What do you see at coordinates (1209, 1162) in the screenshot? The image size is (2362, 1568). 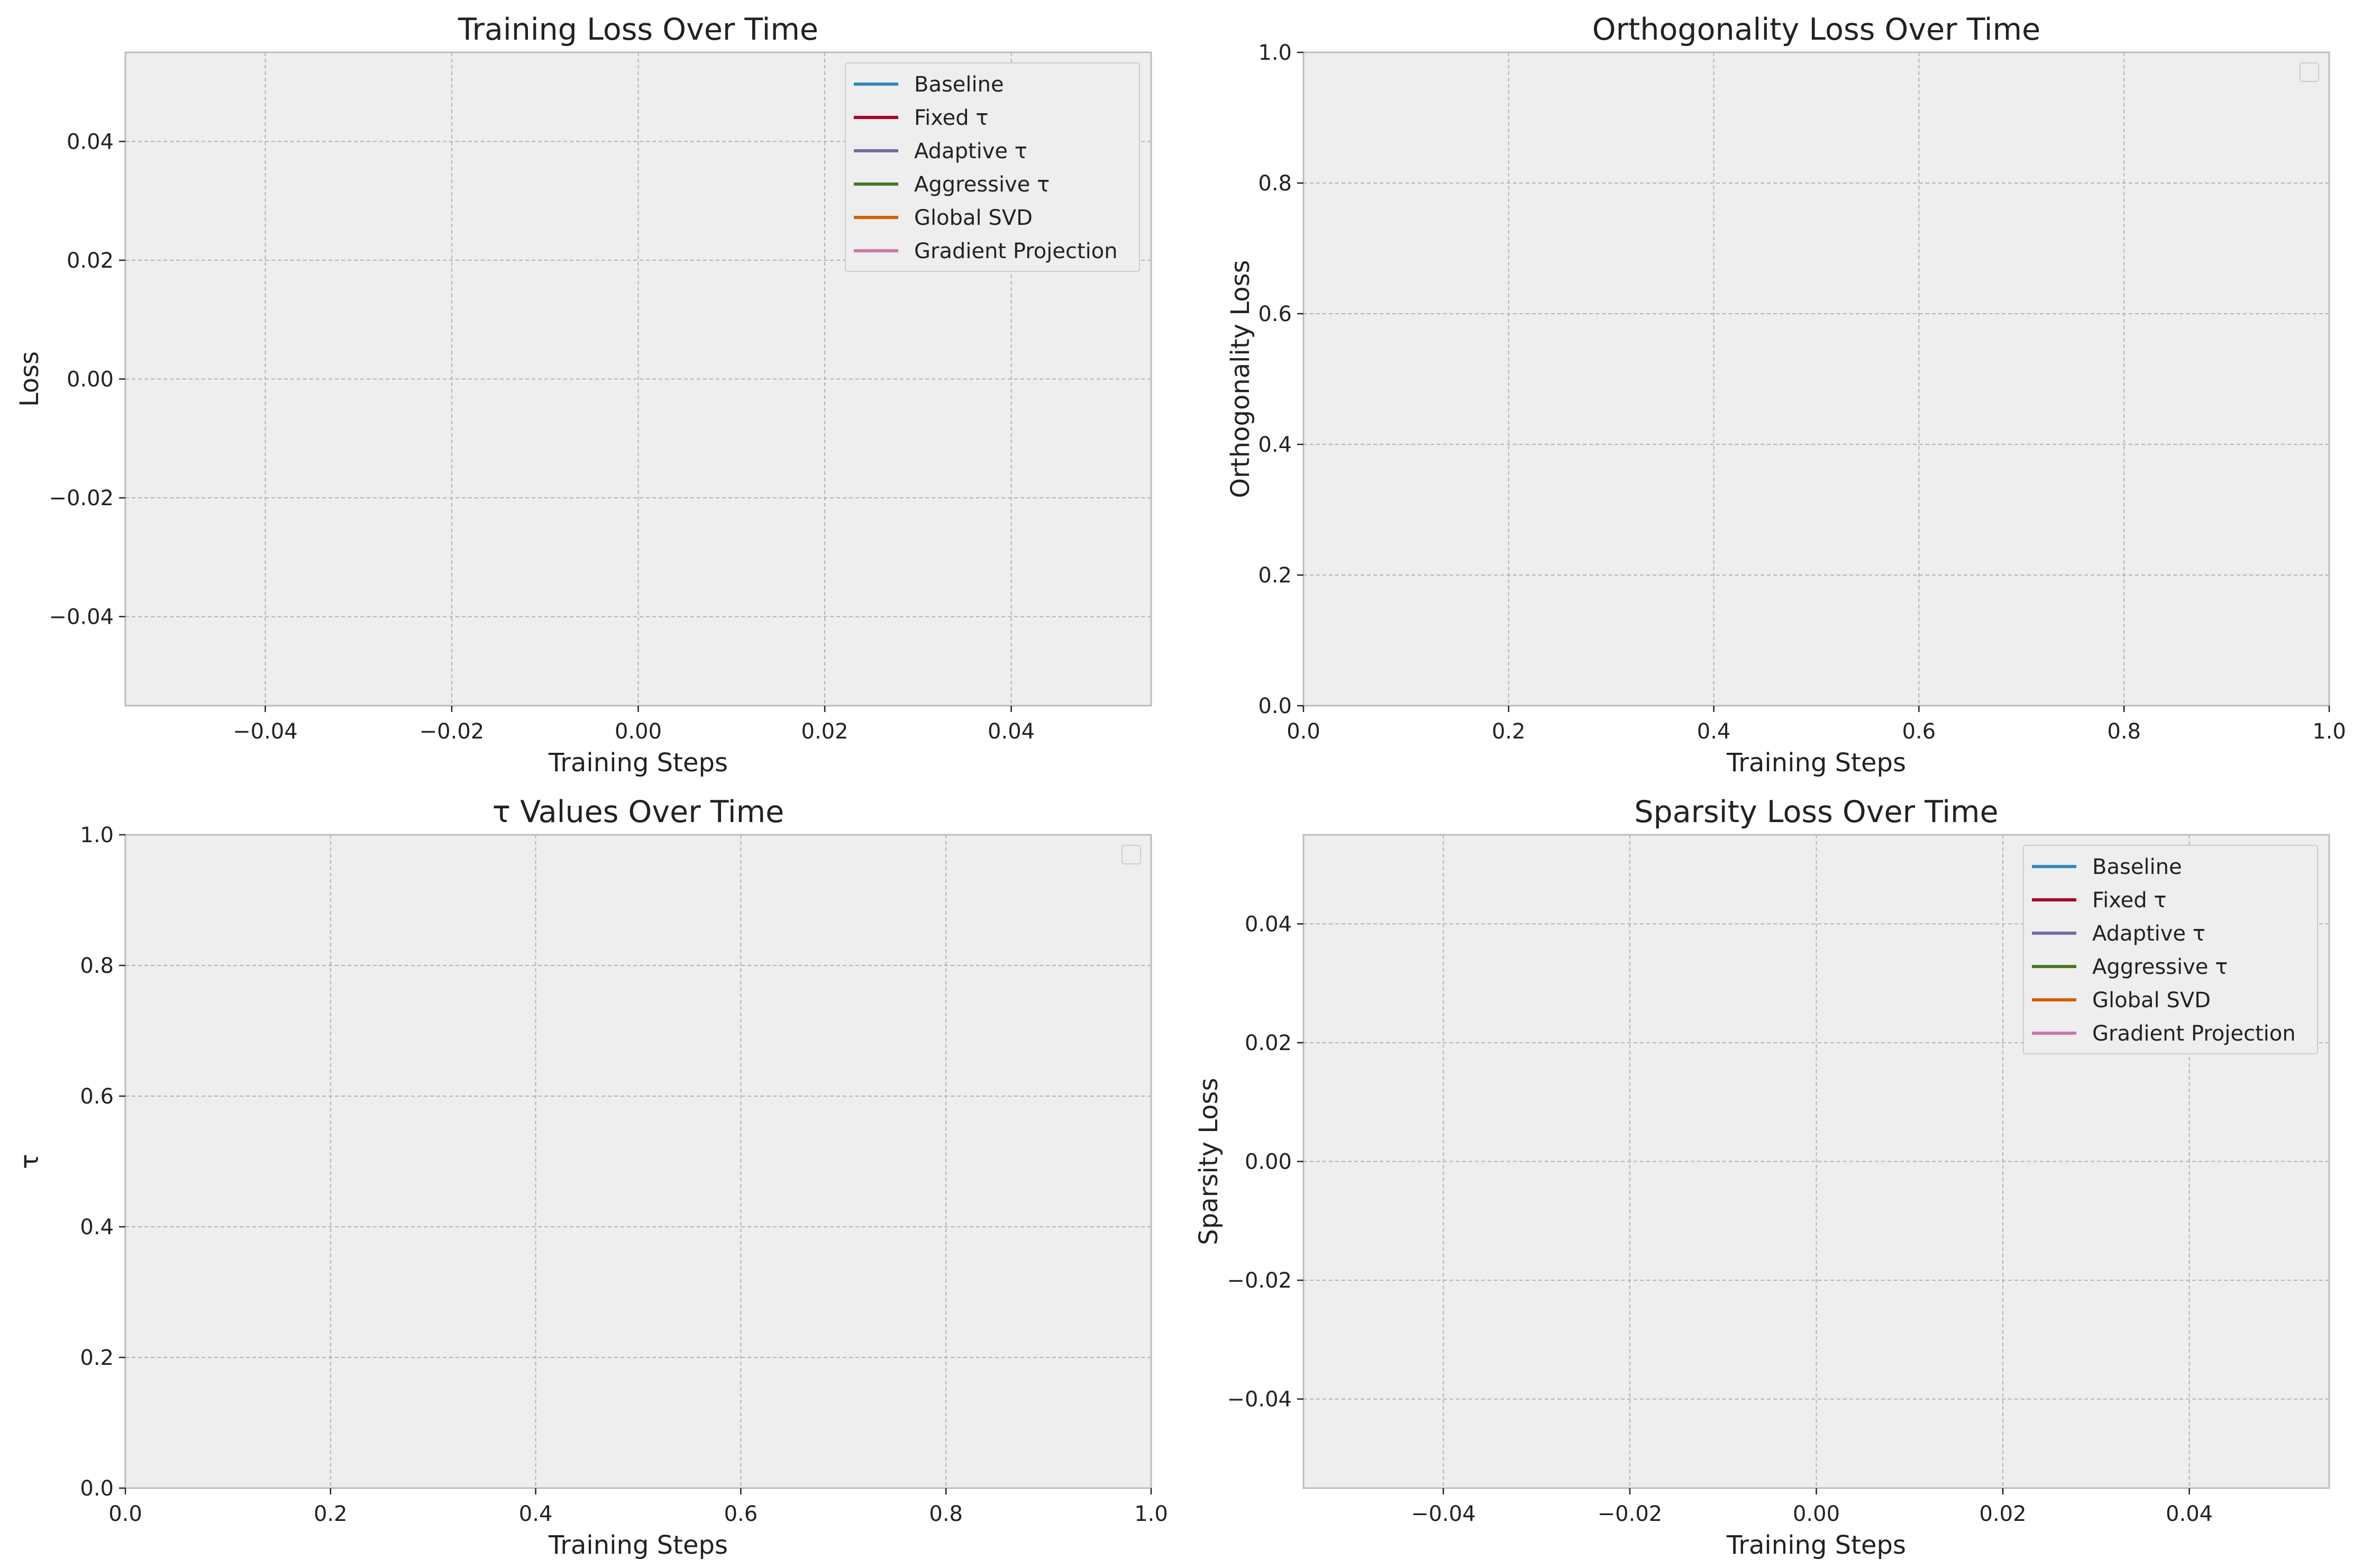 I see `y-axis-label: Sparsity Loss` at bounding box center [1209, 1162].